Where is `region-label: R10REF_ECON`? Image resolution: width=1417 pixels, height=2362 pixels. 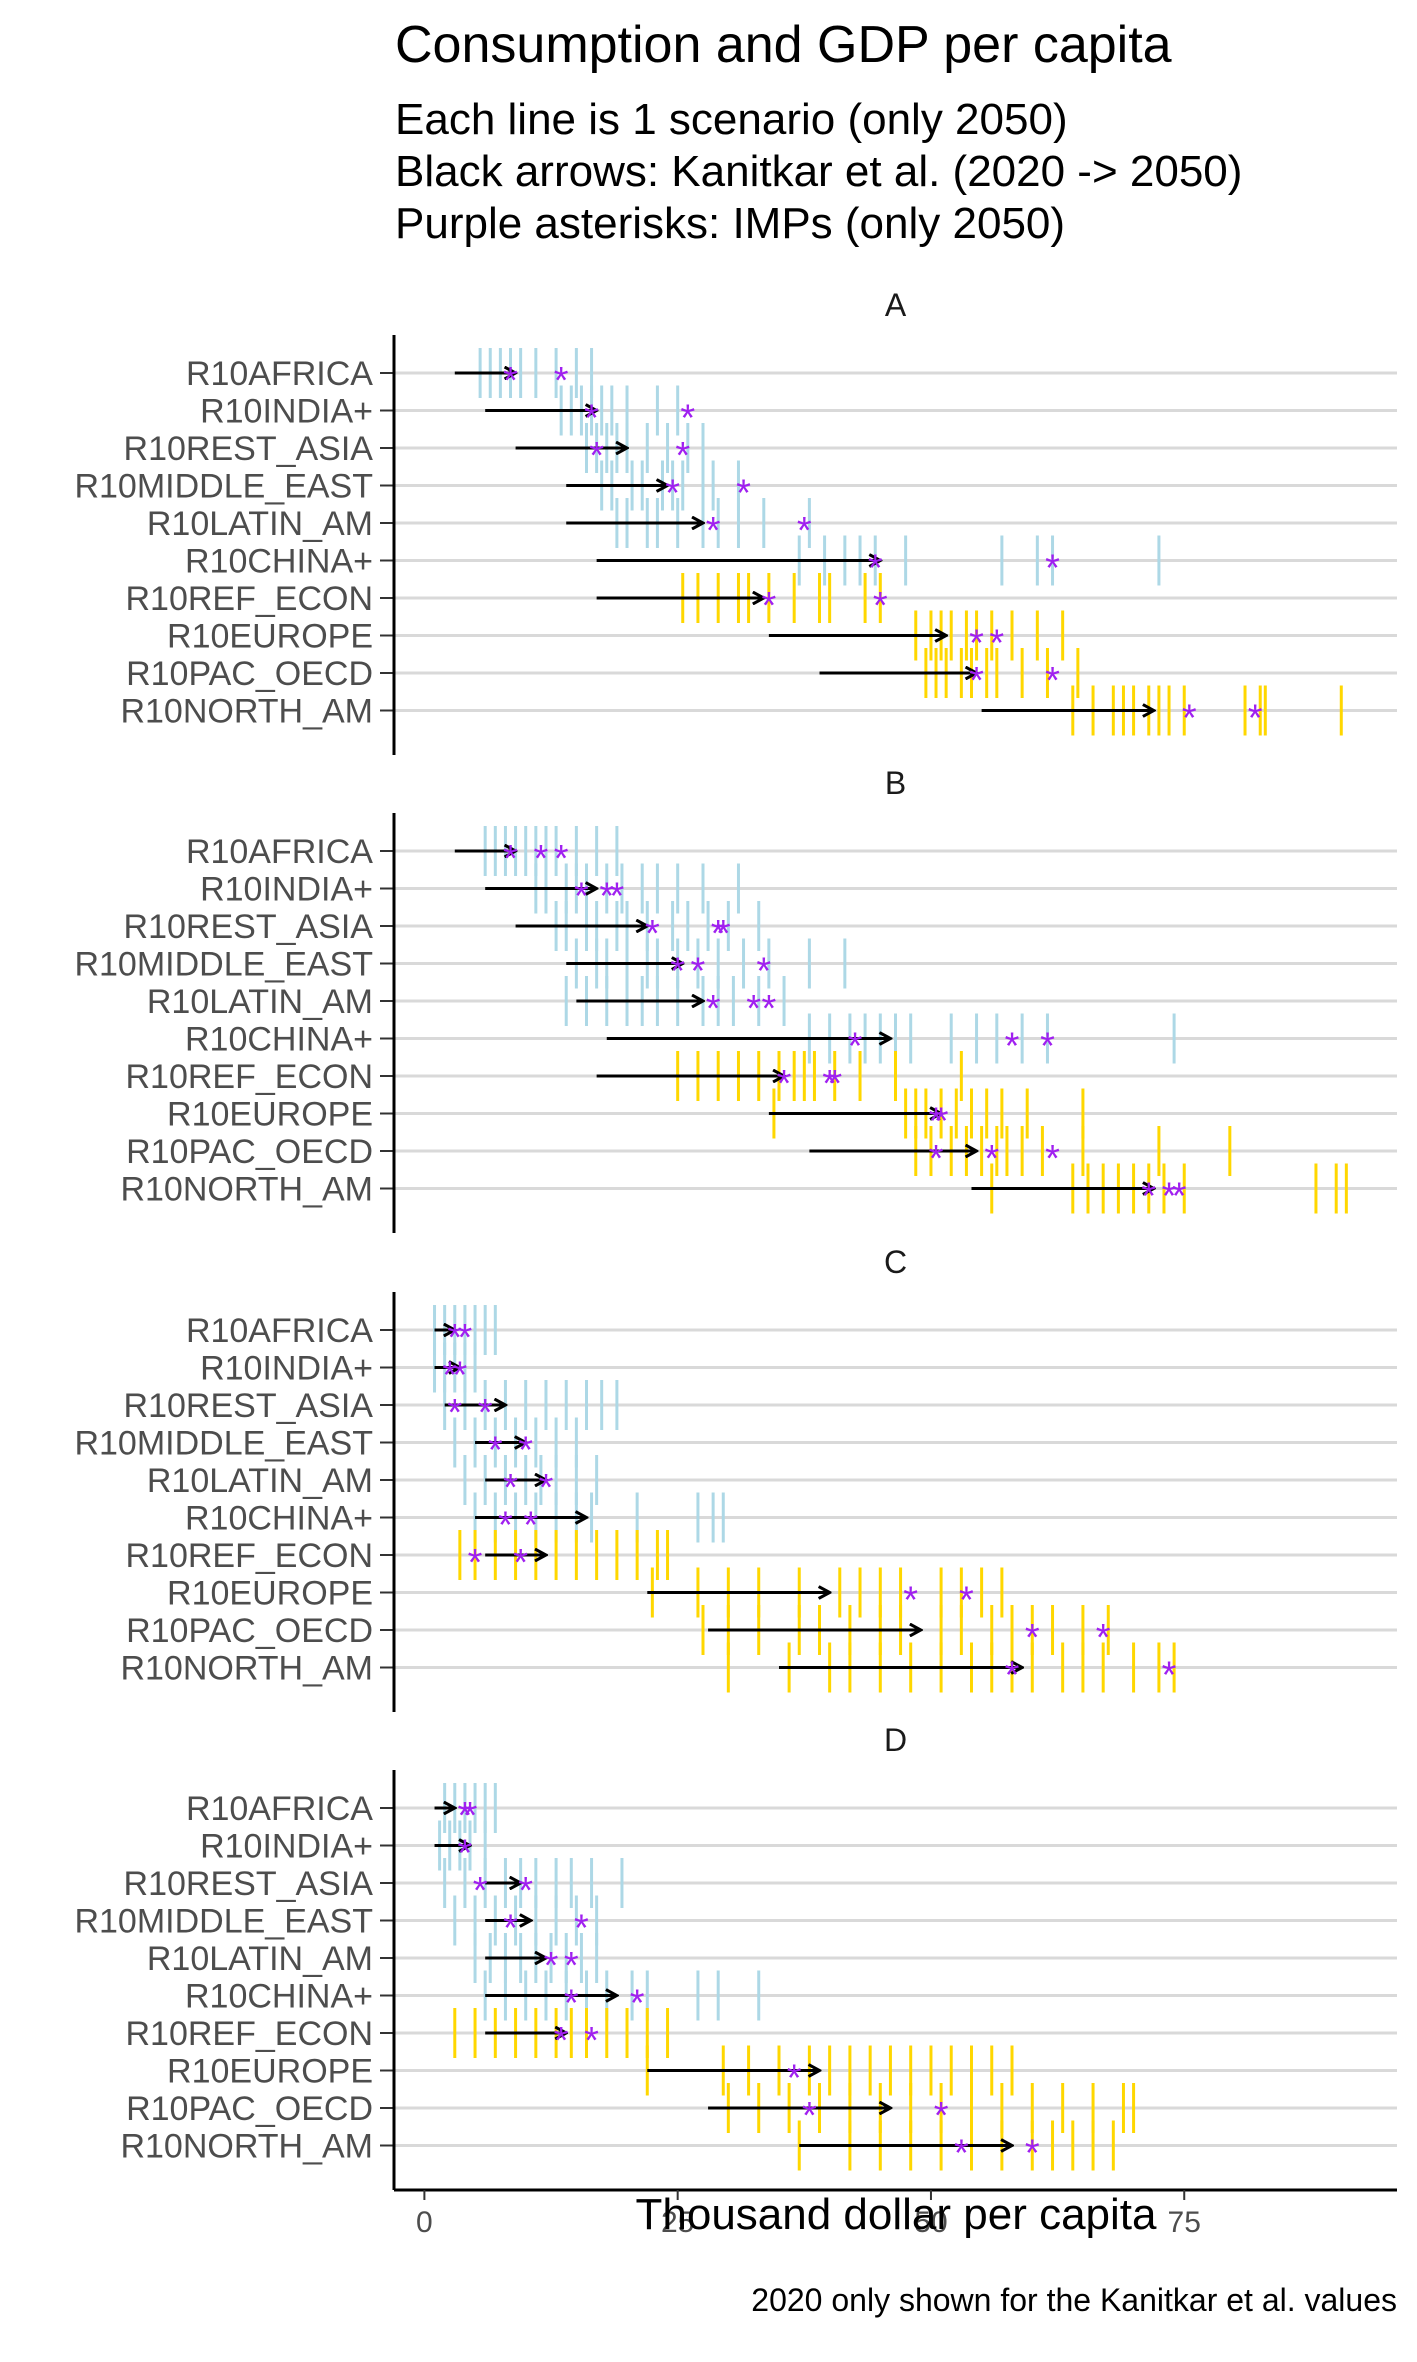
region-label: R10REF_ECON is located at coordinates (249, 2034).